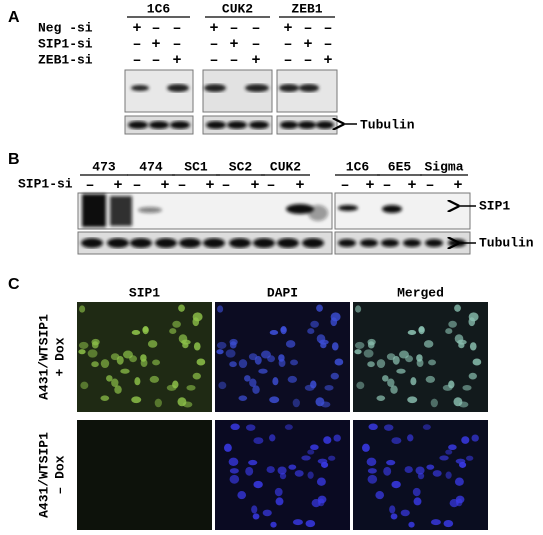  What do you see at coordinates (14, 159) in the screenshot?
I see `panel-label: B` at bounding box center [14, 159].